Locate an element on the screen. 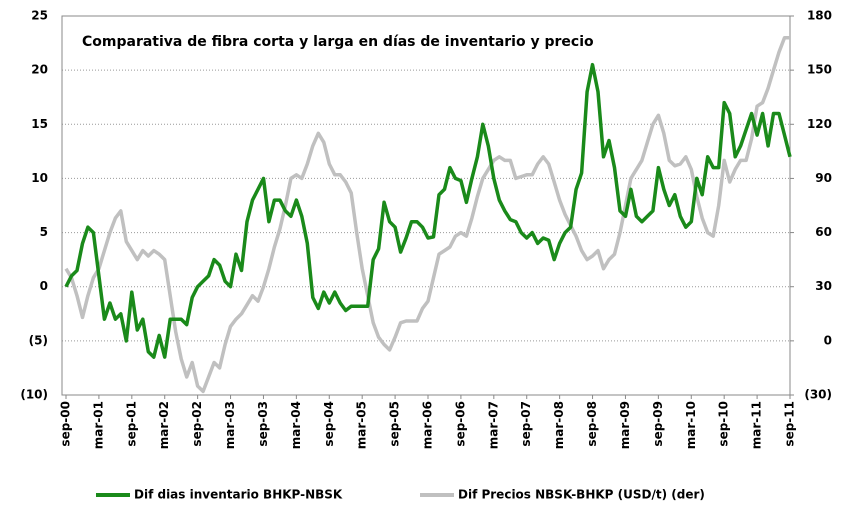 The image size is (842, 514). x-tick-label: mar-07 is located at coordinates (493, 425).